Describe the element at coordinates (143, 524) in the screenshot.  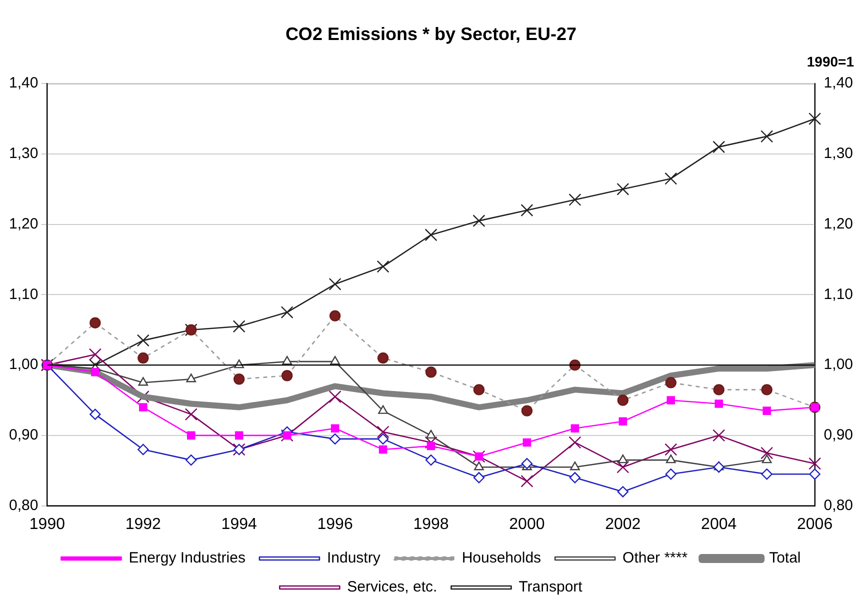
I see `x-tick-label: 1992` at that location.